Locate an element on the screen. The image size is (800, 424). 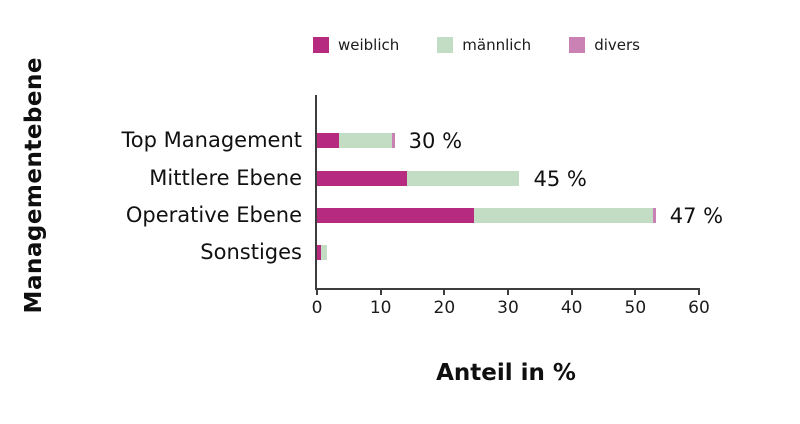
category-label: Top Management is located at coordinates (211, 139).